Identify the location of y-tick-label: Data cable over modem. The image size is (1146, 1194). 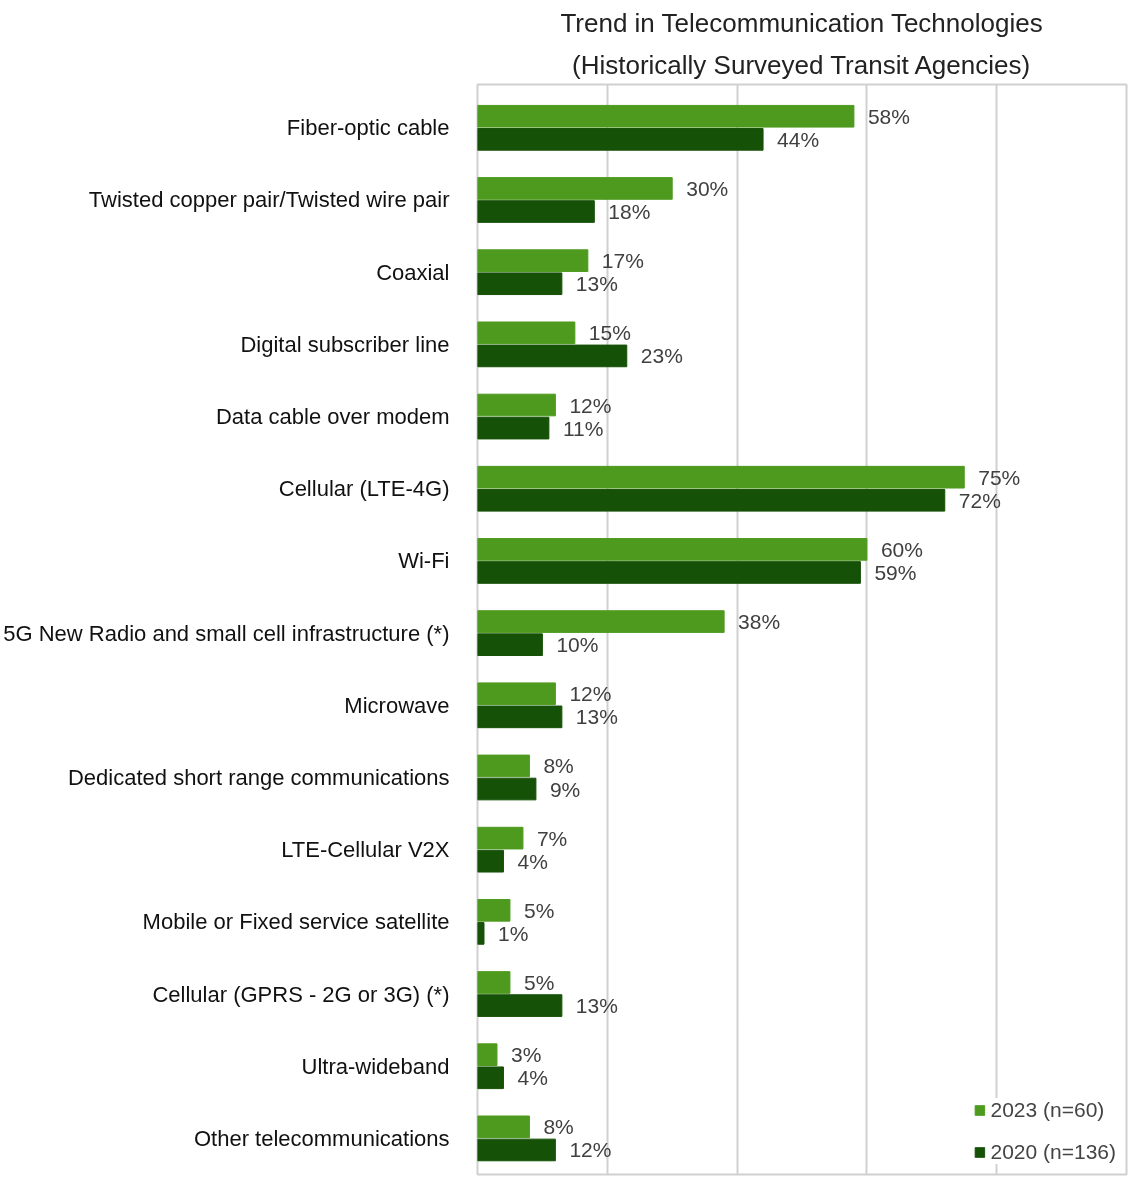
(332, 417).